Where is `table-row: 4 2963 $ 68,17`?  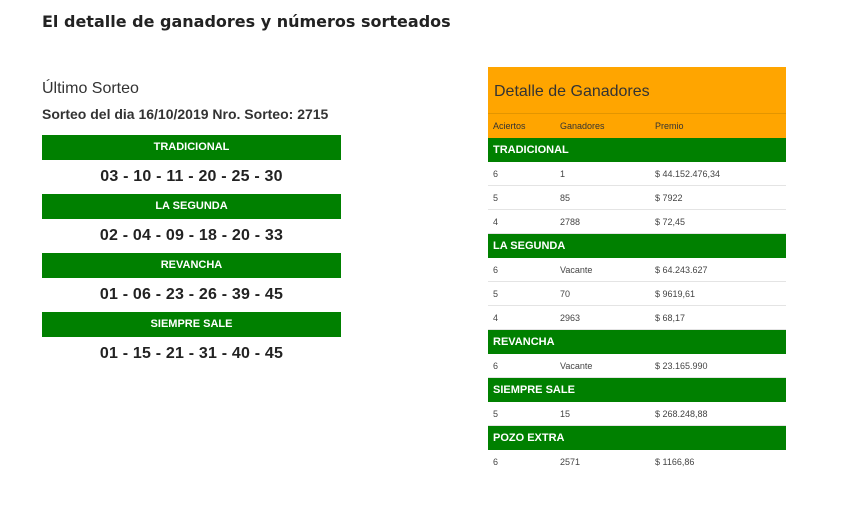
table-row: 4 2963 $ 68,17 is located at coordinates (637, 318).